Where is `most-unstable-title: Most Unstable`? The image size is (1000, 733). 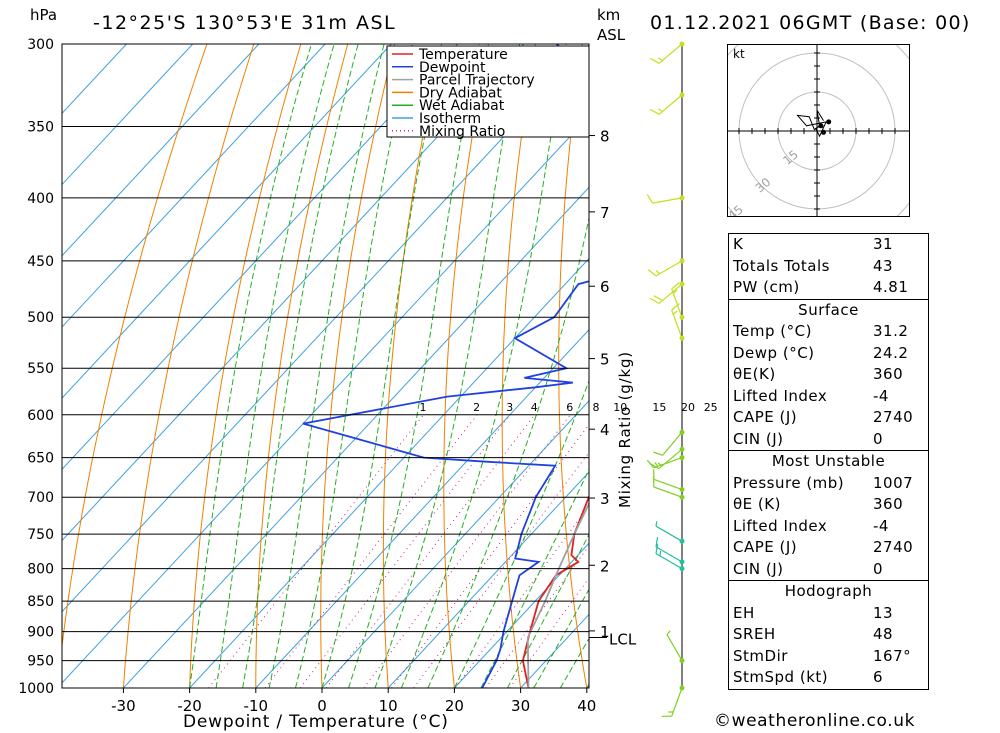 most-unstable-title: Most Unstable is located at coordinates (828, 461).